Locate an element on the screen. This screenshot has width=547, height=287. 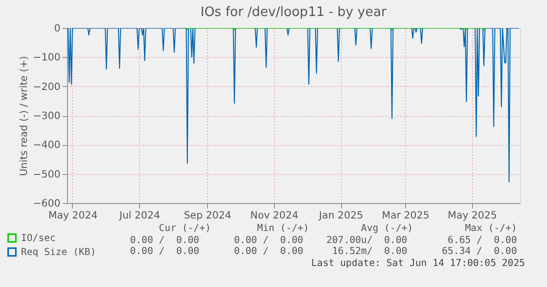
legend-label: IO/sec is located at coordinates (38, 238).